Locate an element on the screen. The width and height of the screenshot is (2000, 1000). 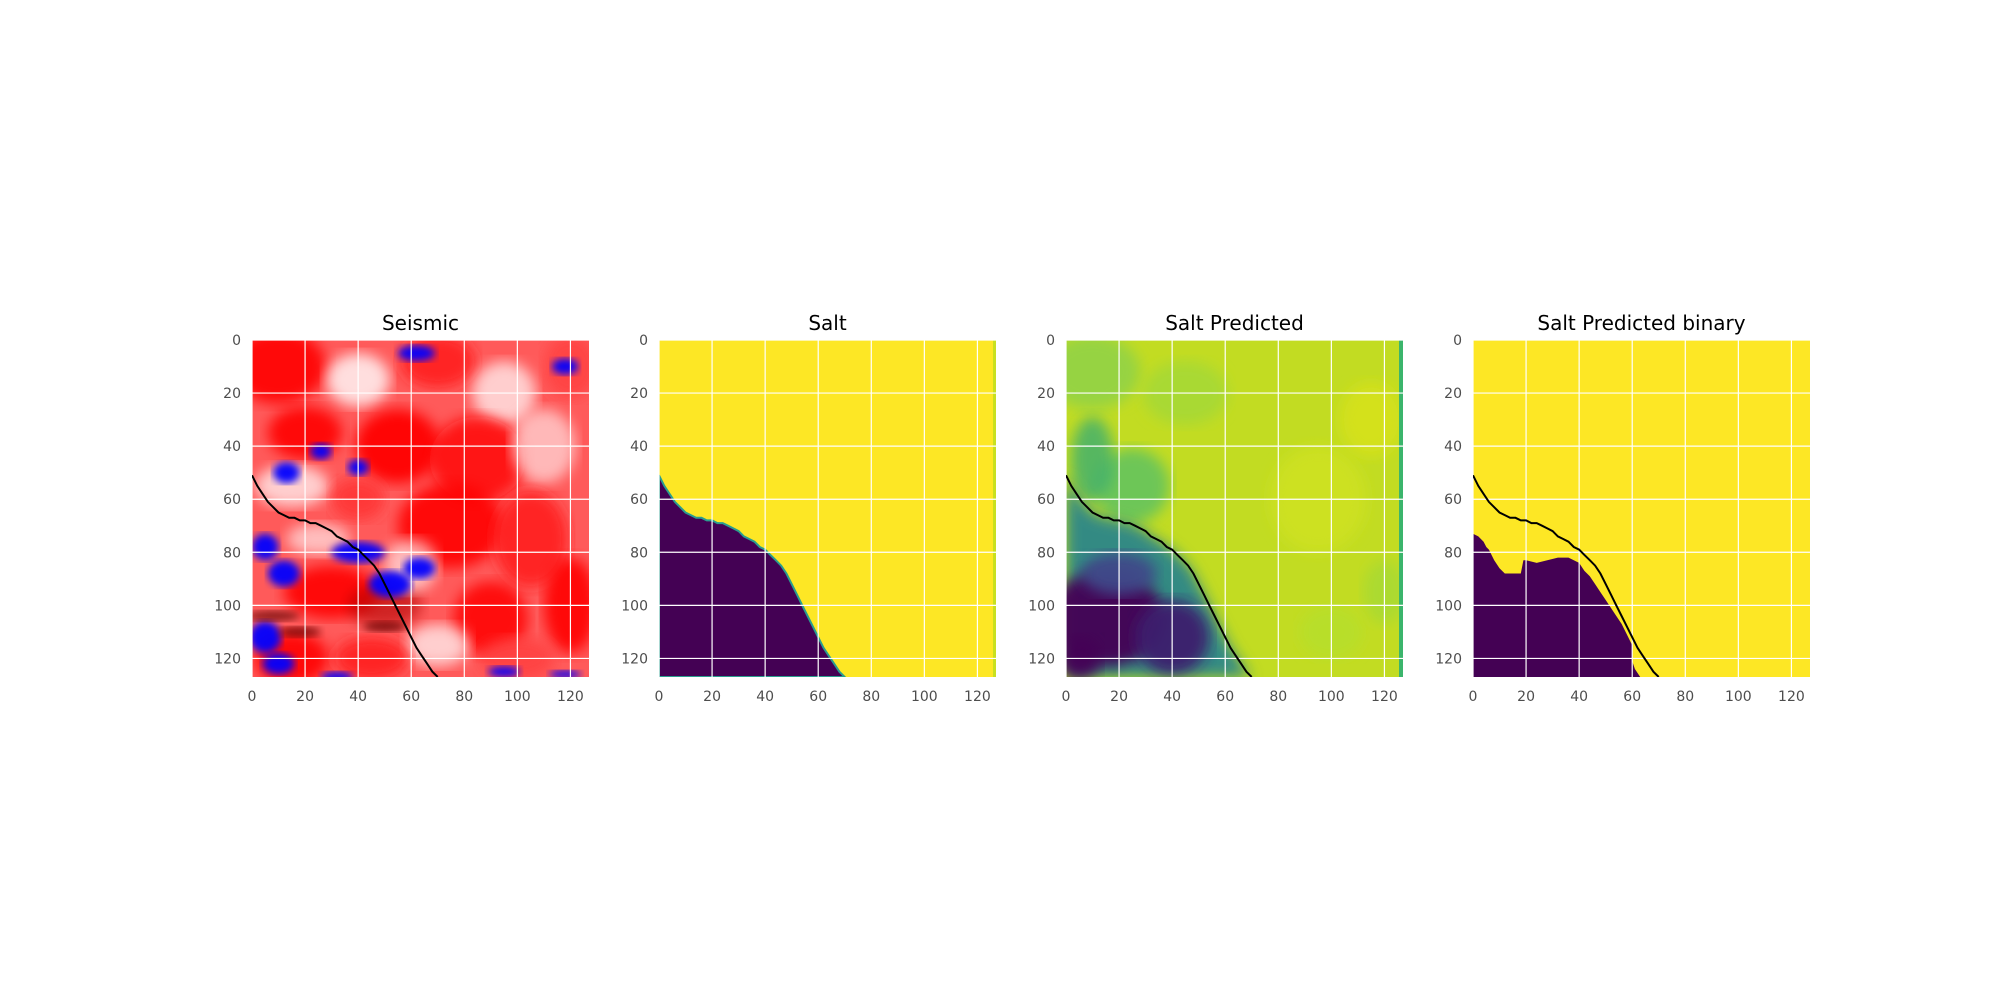
panel-title: Salt Predicted binary is located at coordinates (1641, 323).